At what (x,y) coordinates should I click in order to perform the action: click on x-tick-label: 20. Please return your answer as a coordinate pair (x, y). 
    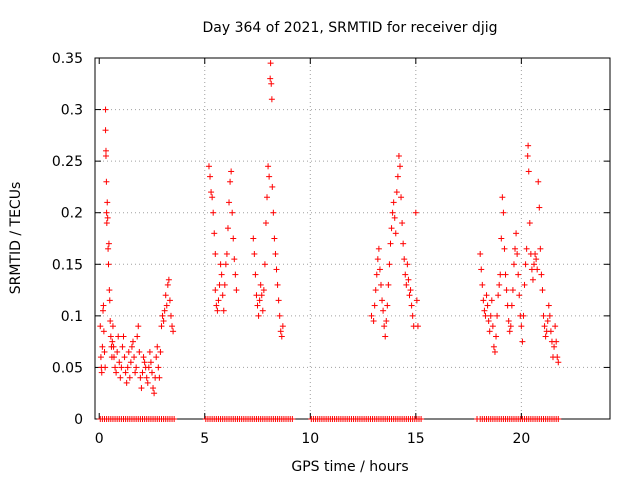
    Looking at the image, I should click on (521, 439).